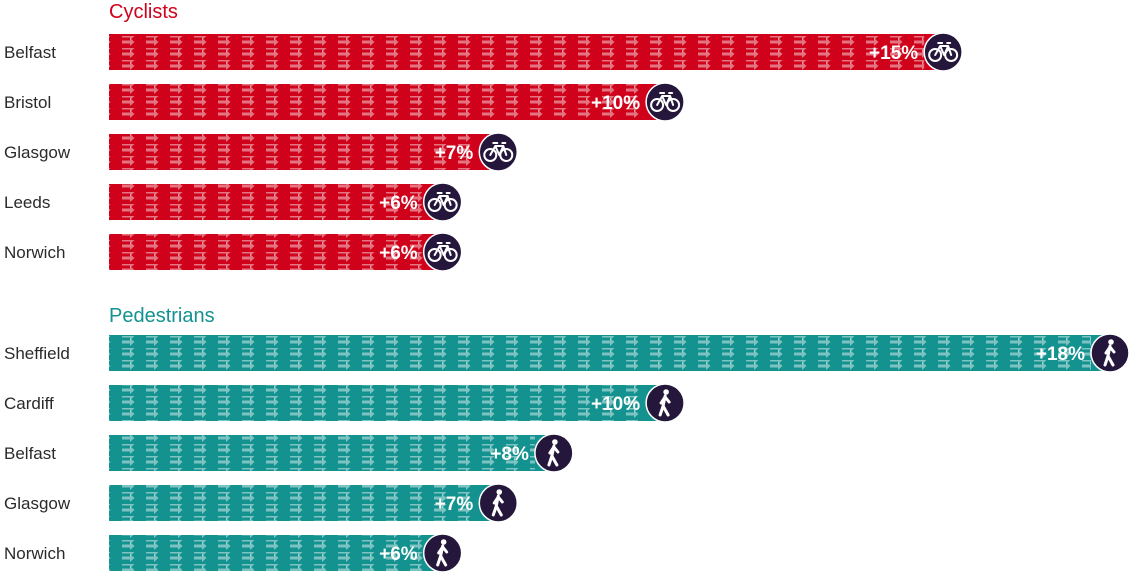  I want to click on bar-row: Belfast +8%, so click(289, 453).